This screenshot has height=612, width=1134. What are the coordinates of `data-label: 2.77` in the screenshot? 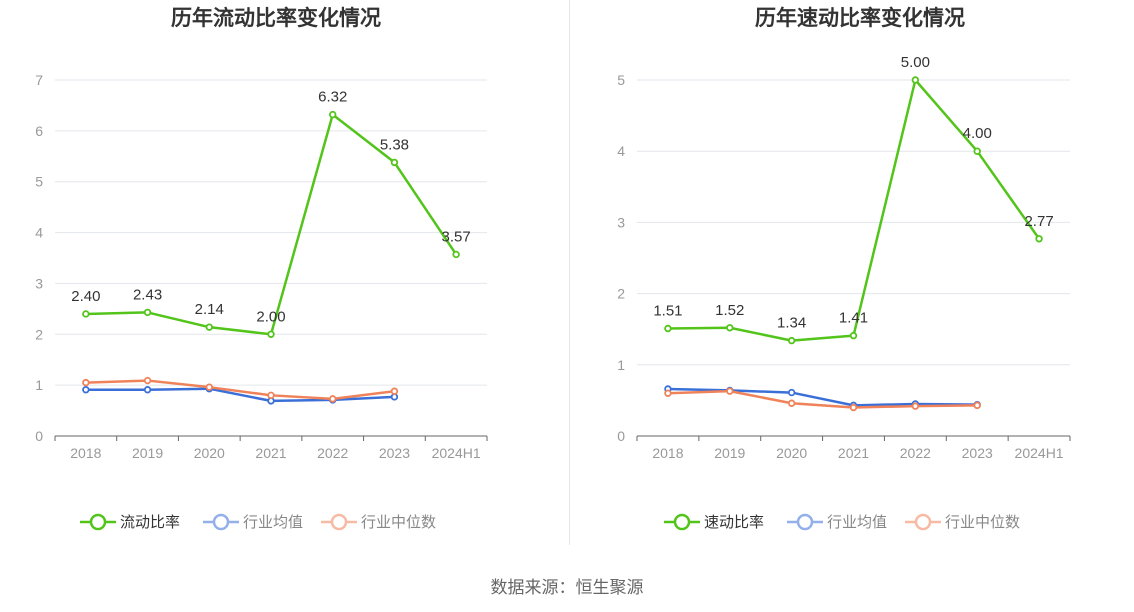 It's located at (1038, 221).